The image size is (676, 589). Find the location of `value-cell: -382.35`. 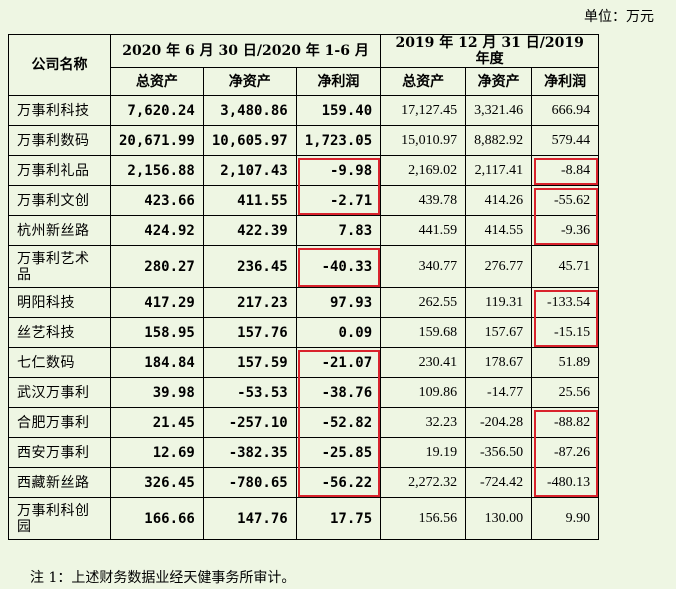

value-cell: -382.35 is located at coordinates (249, 452).